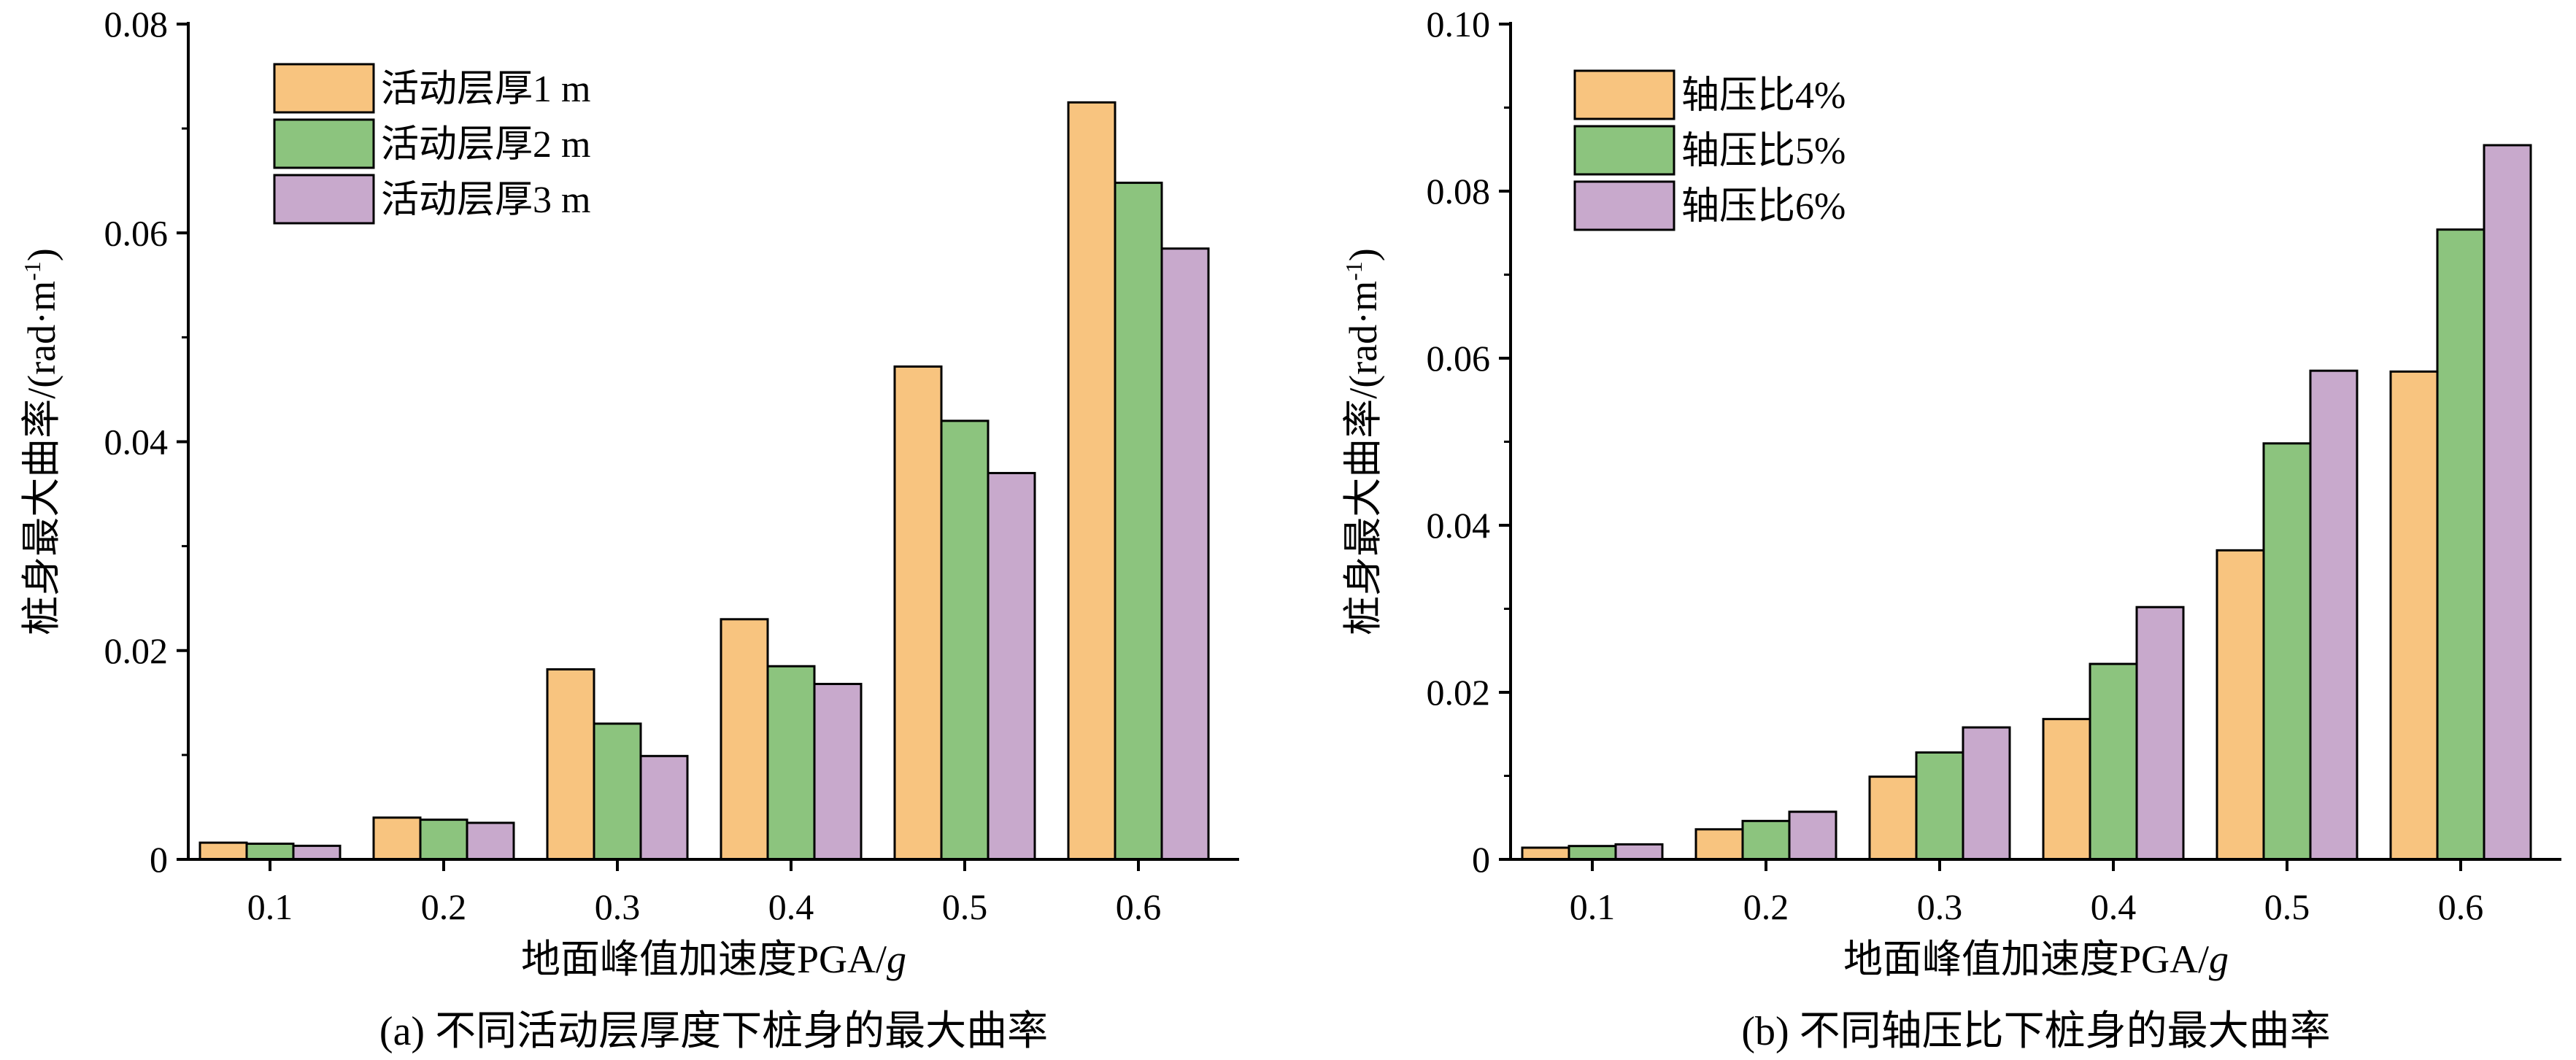 This screenshot has height=1060, width=2576. I want to click on y-tick-label: 0.10, so click(1459, 25).